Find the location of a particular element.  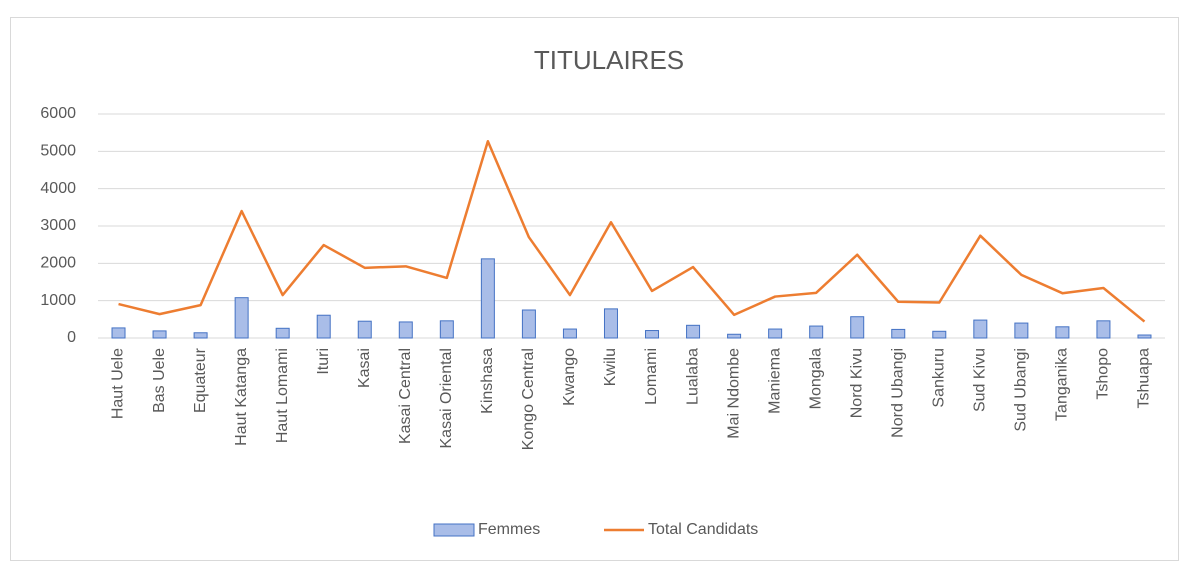

x-tick-label: Ituri is located at coordinates (323, 361).